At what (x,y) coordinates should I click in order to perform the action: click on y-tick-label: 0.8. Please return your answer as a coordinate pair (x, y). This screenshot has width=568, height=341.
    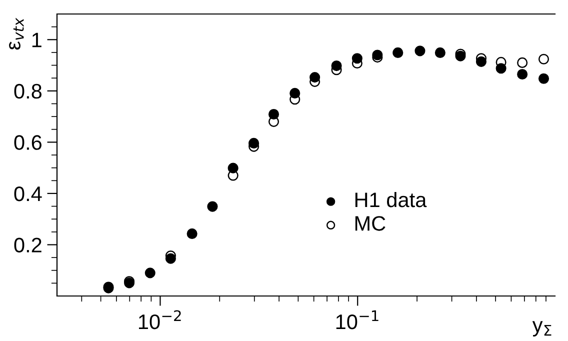
    Looking at the image, I should click on (28, 91).